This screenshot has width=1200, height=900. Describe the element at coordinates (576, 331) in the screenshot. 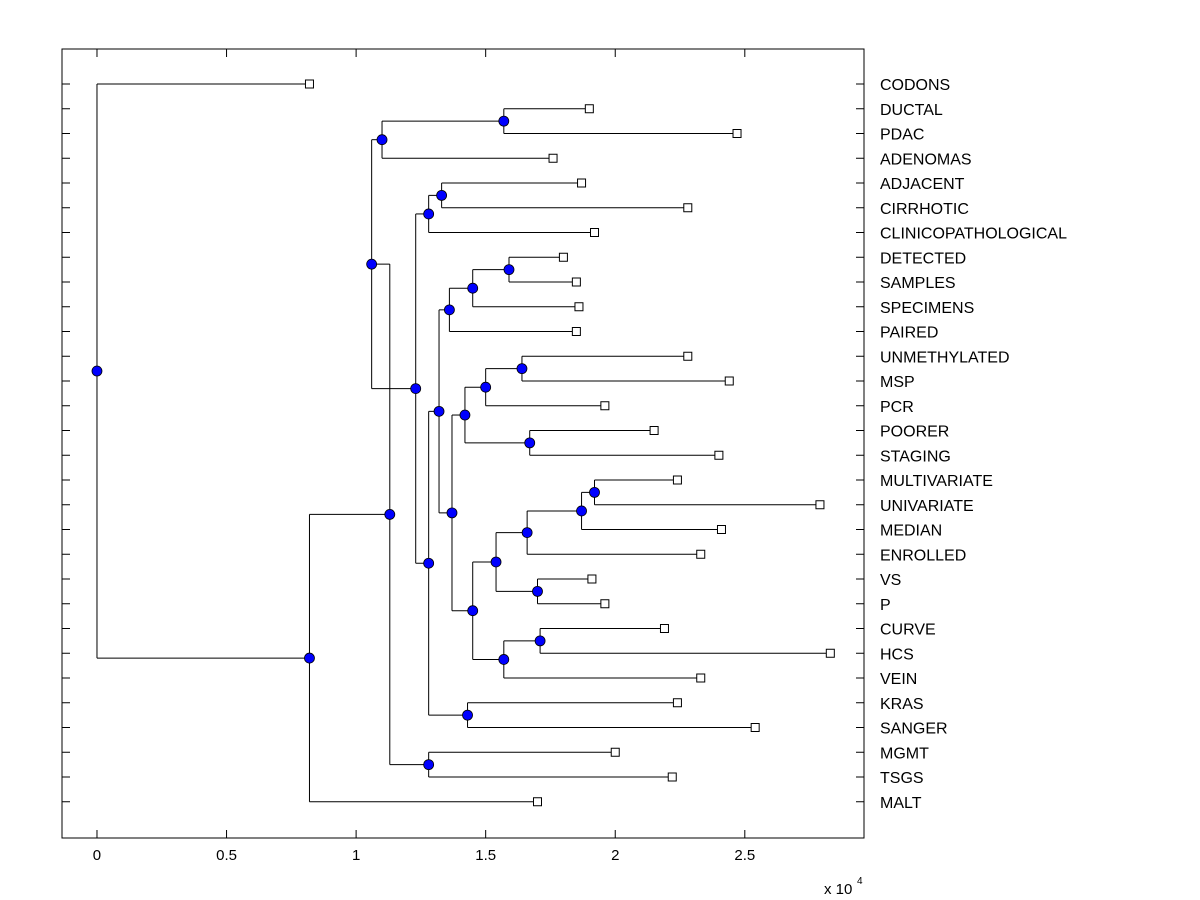

I see `leaf-node-paired` at that location.